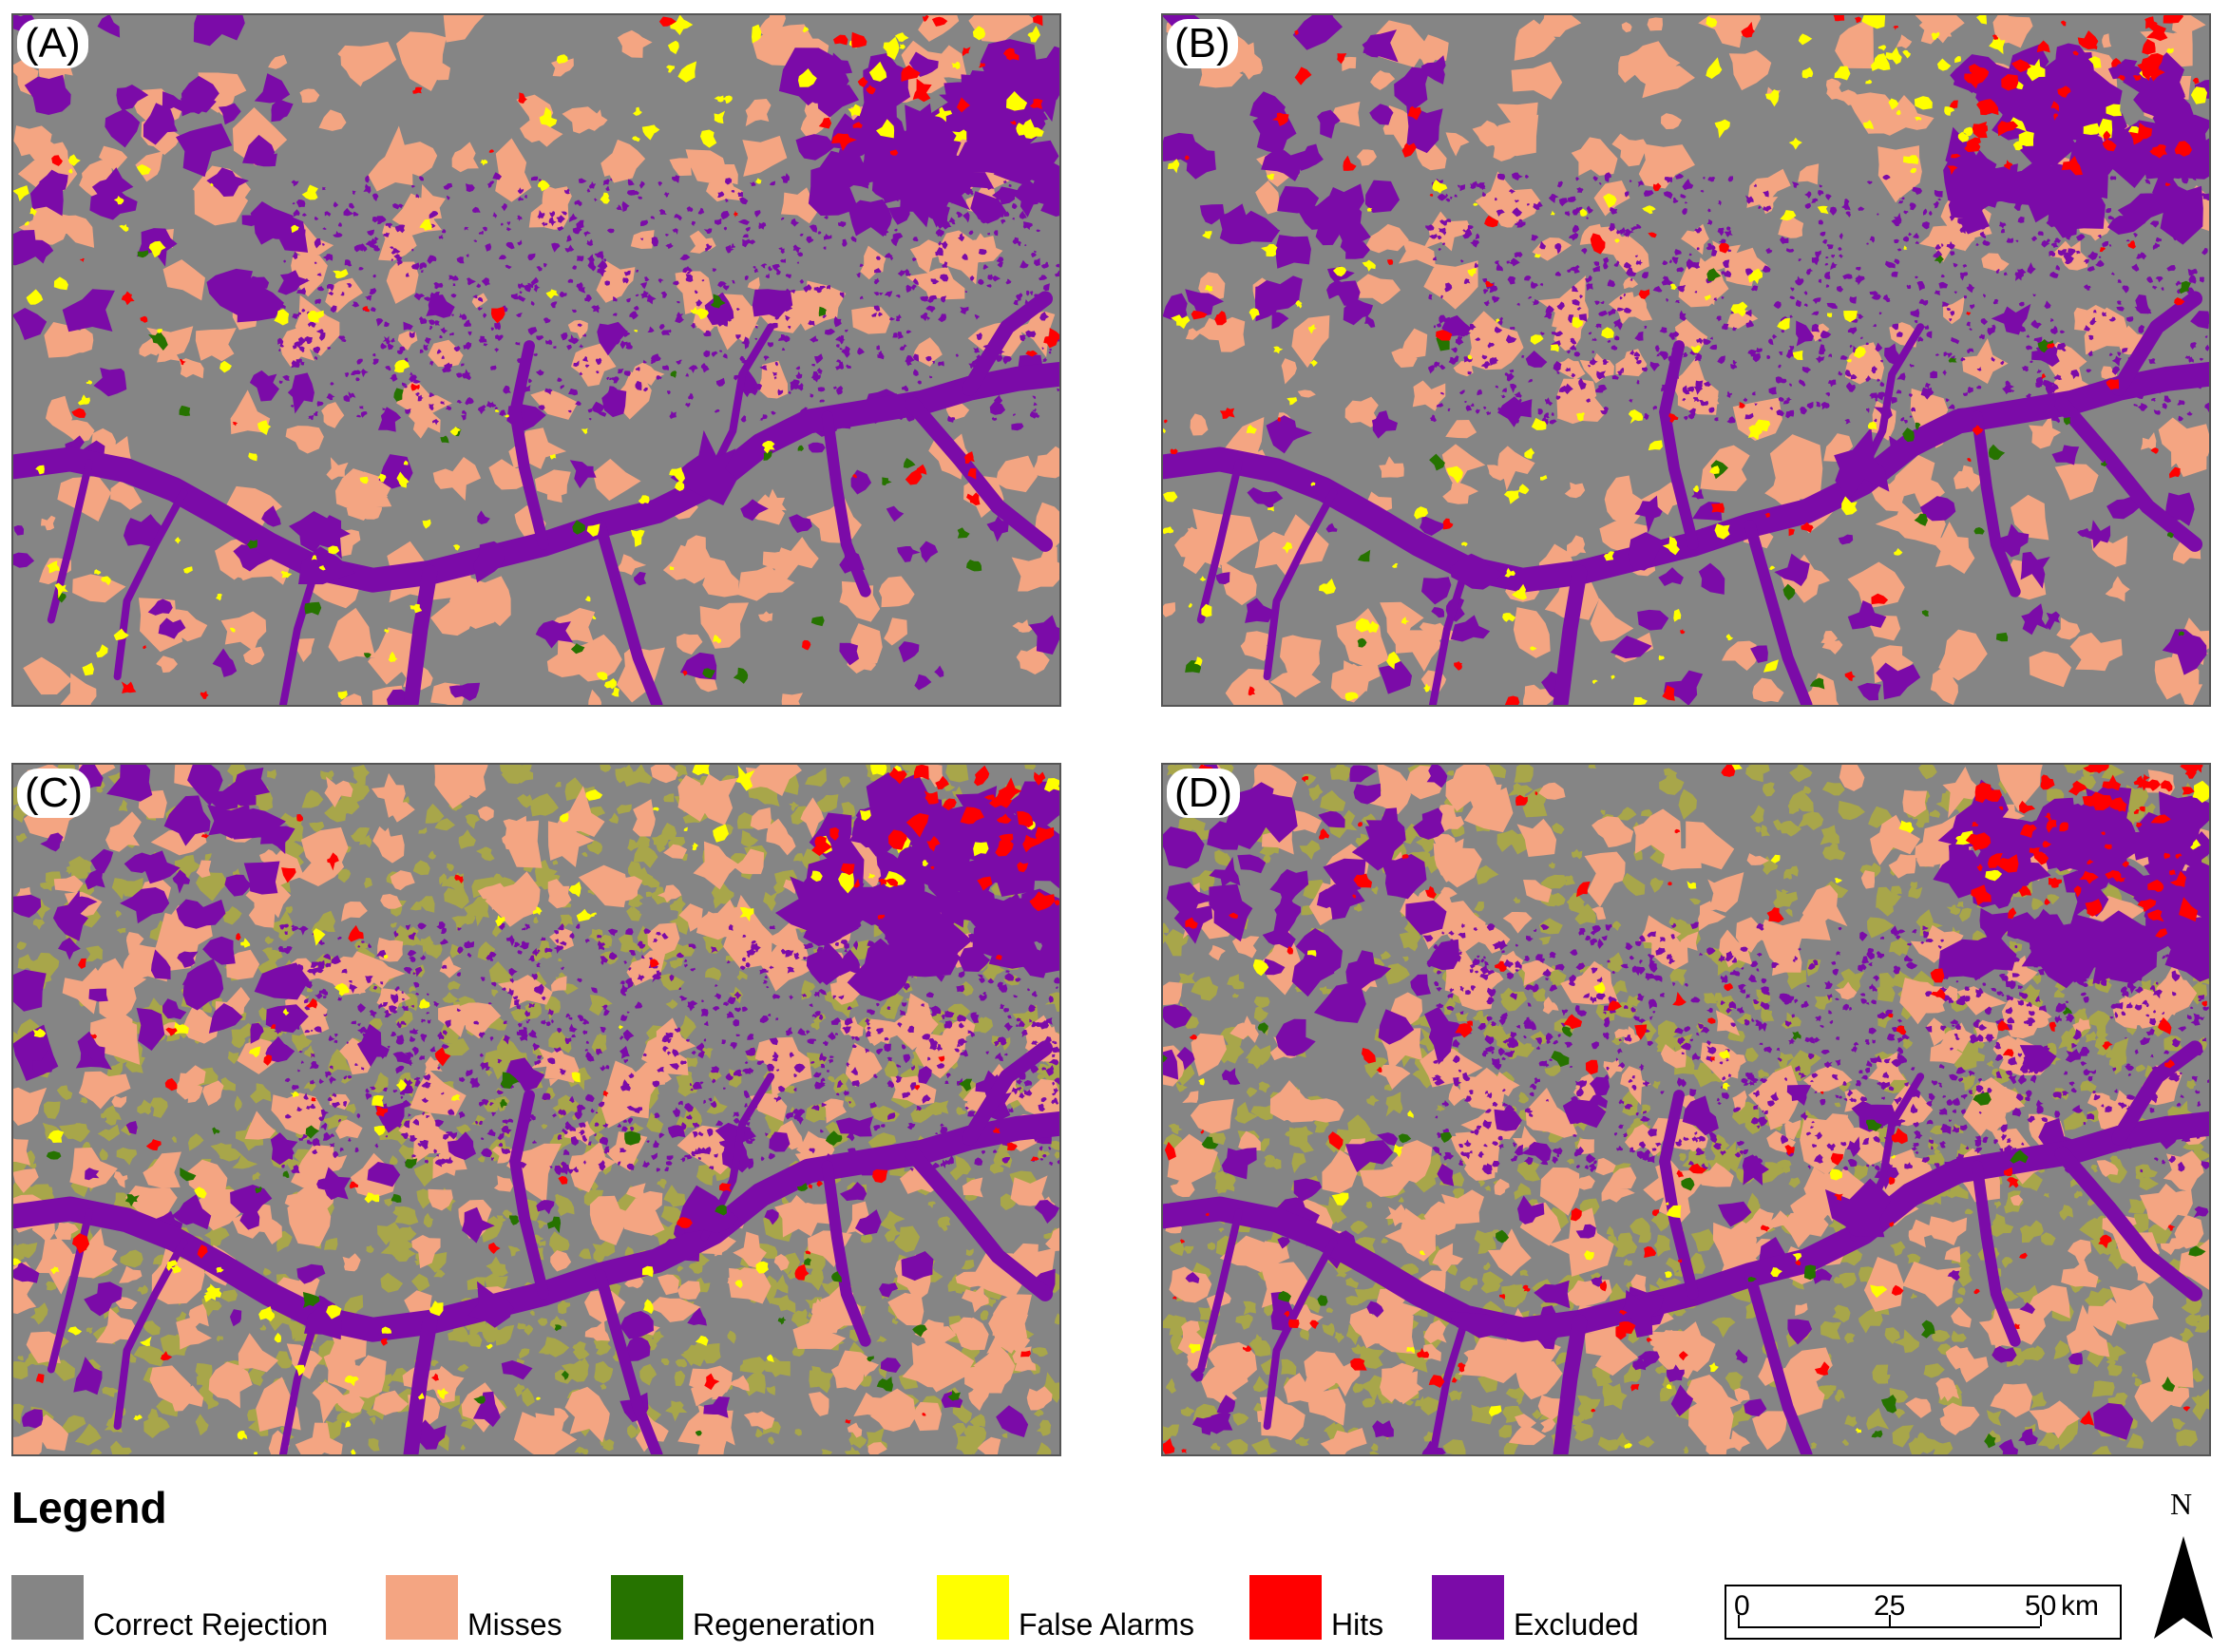  I want to click on legend-swatch-false-alarms, so click(973, 1607).